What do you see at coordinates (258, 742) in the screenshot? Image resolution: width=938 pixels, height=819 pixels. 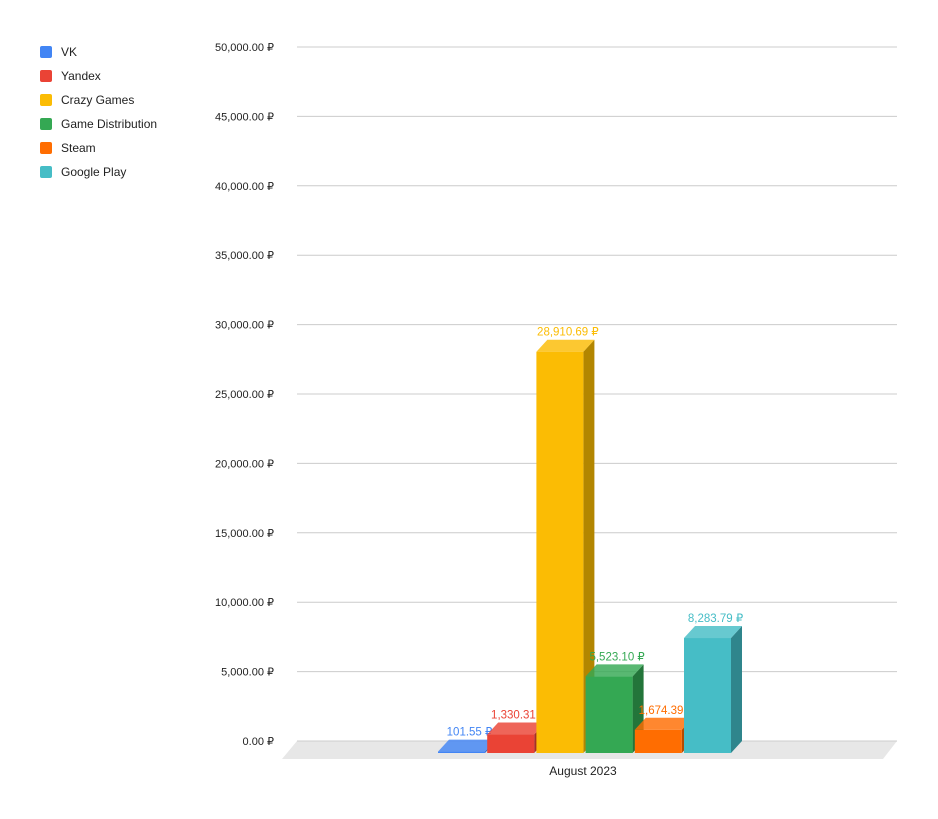 I see `y-tick-label: 0.00 ₽` at bounding box center [258, 742].